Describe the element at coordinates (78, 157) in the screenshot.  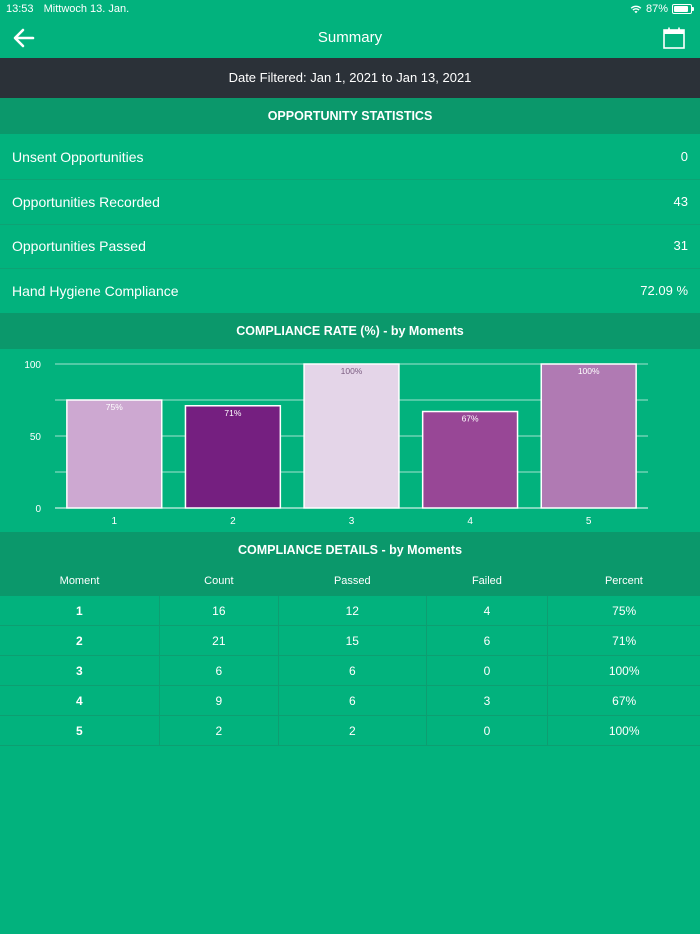
I see `stat-label: Unsent Opportunities` at that location.